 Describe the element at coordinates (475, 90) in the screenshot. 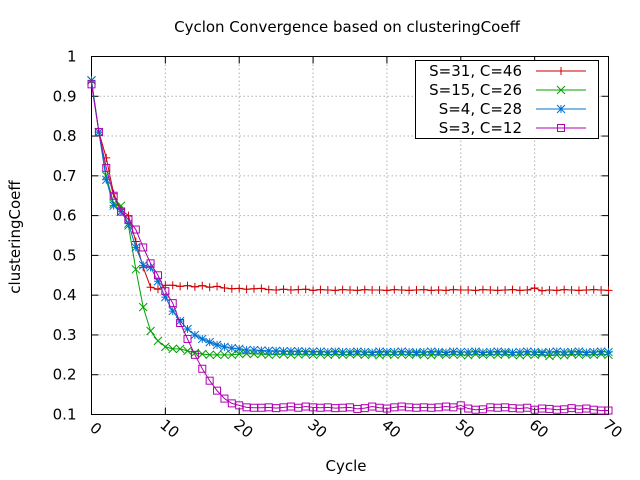

I see `legend-label: S=15, C=26` at that location.